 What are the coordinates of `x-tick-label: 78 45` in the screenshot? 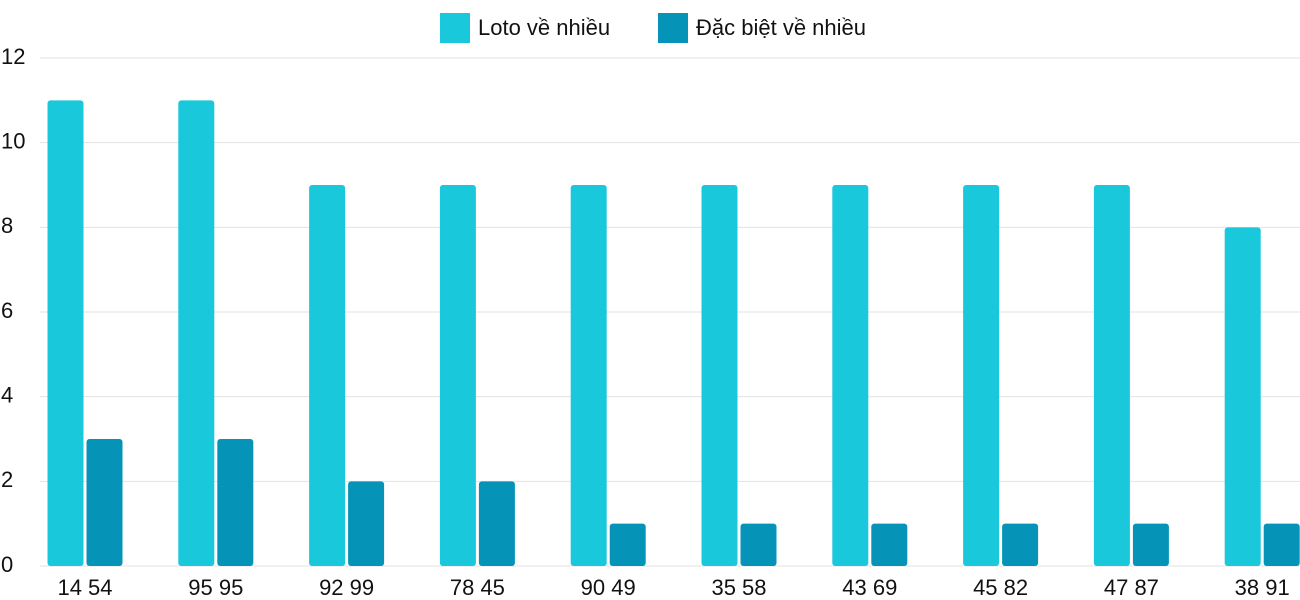 It's located at (477, 587).